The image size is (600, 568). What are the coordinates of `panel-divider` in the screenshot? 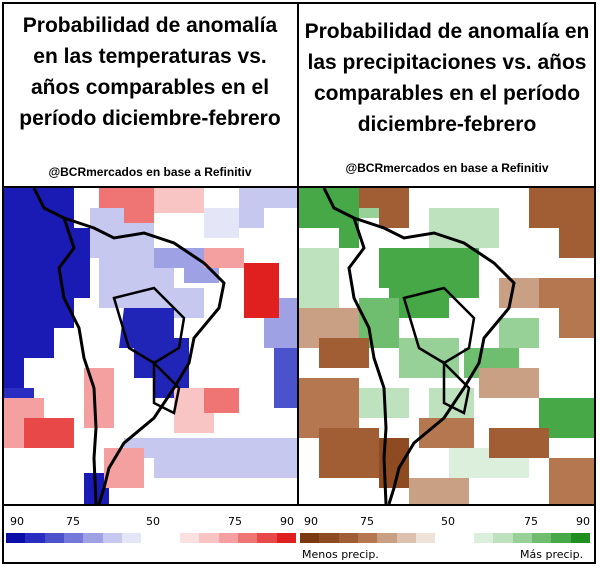 It's located at (298, 254).